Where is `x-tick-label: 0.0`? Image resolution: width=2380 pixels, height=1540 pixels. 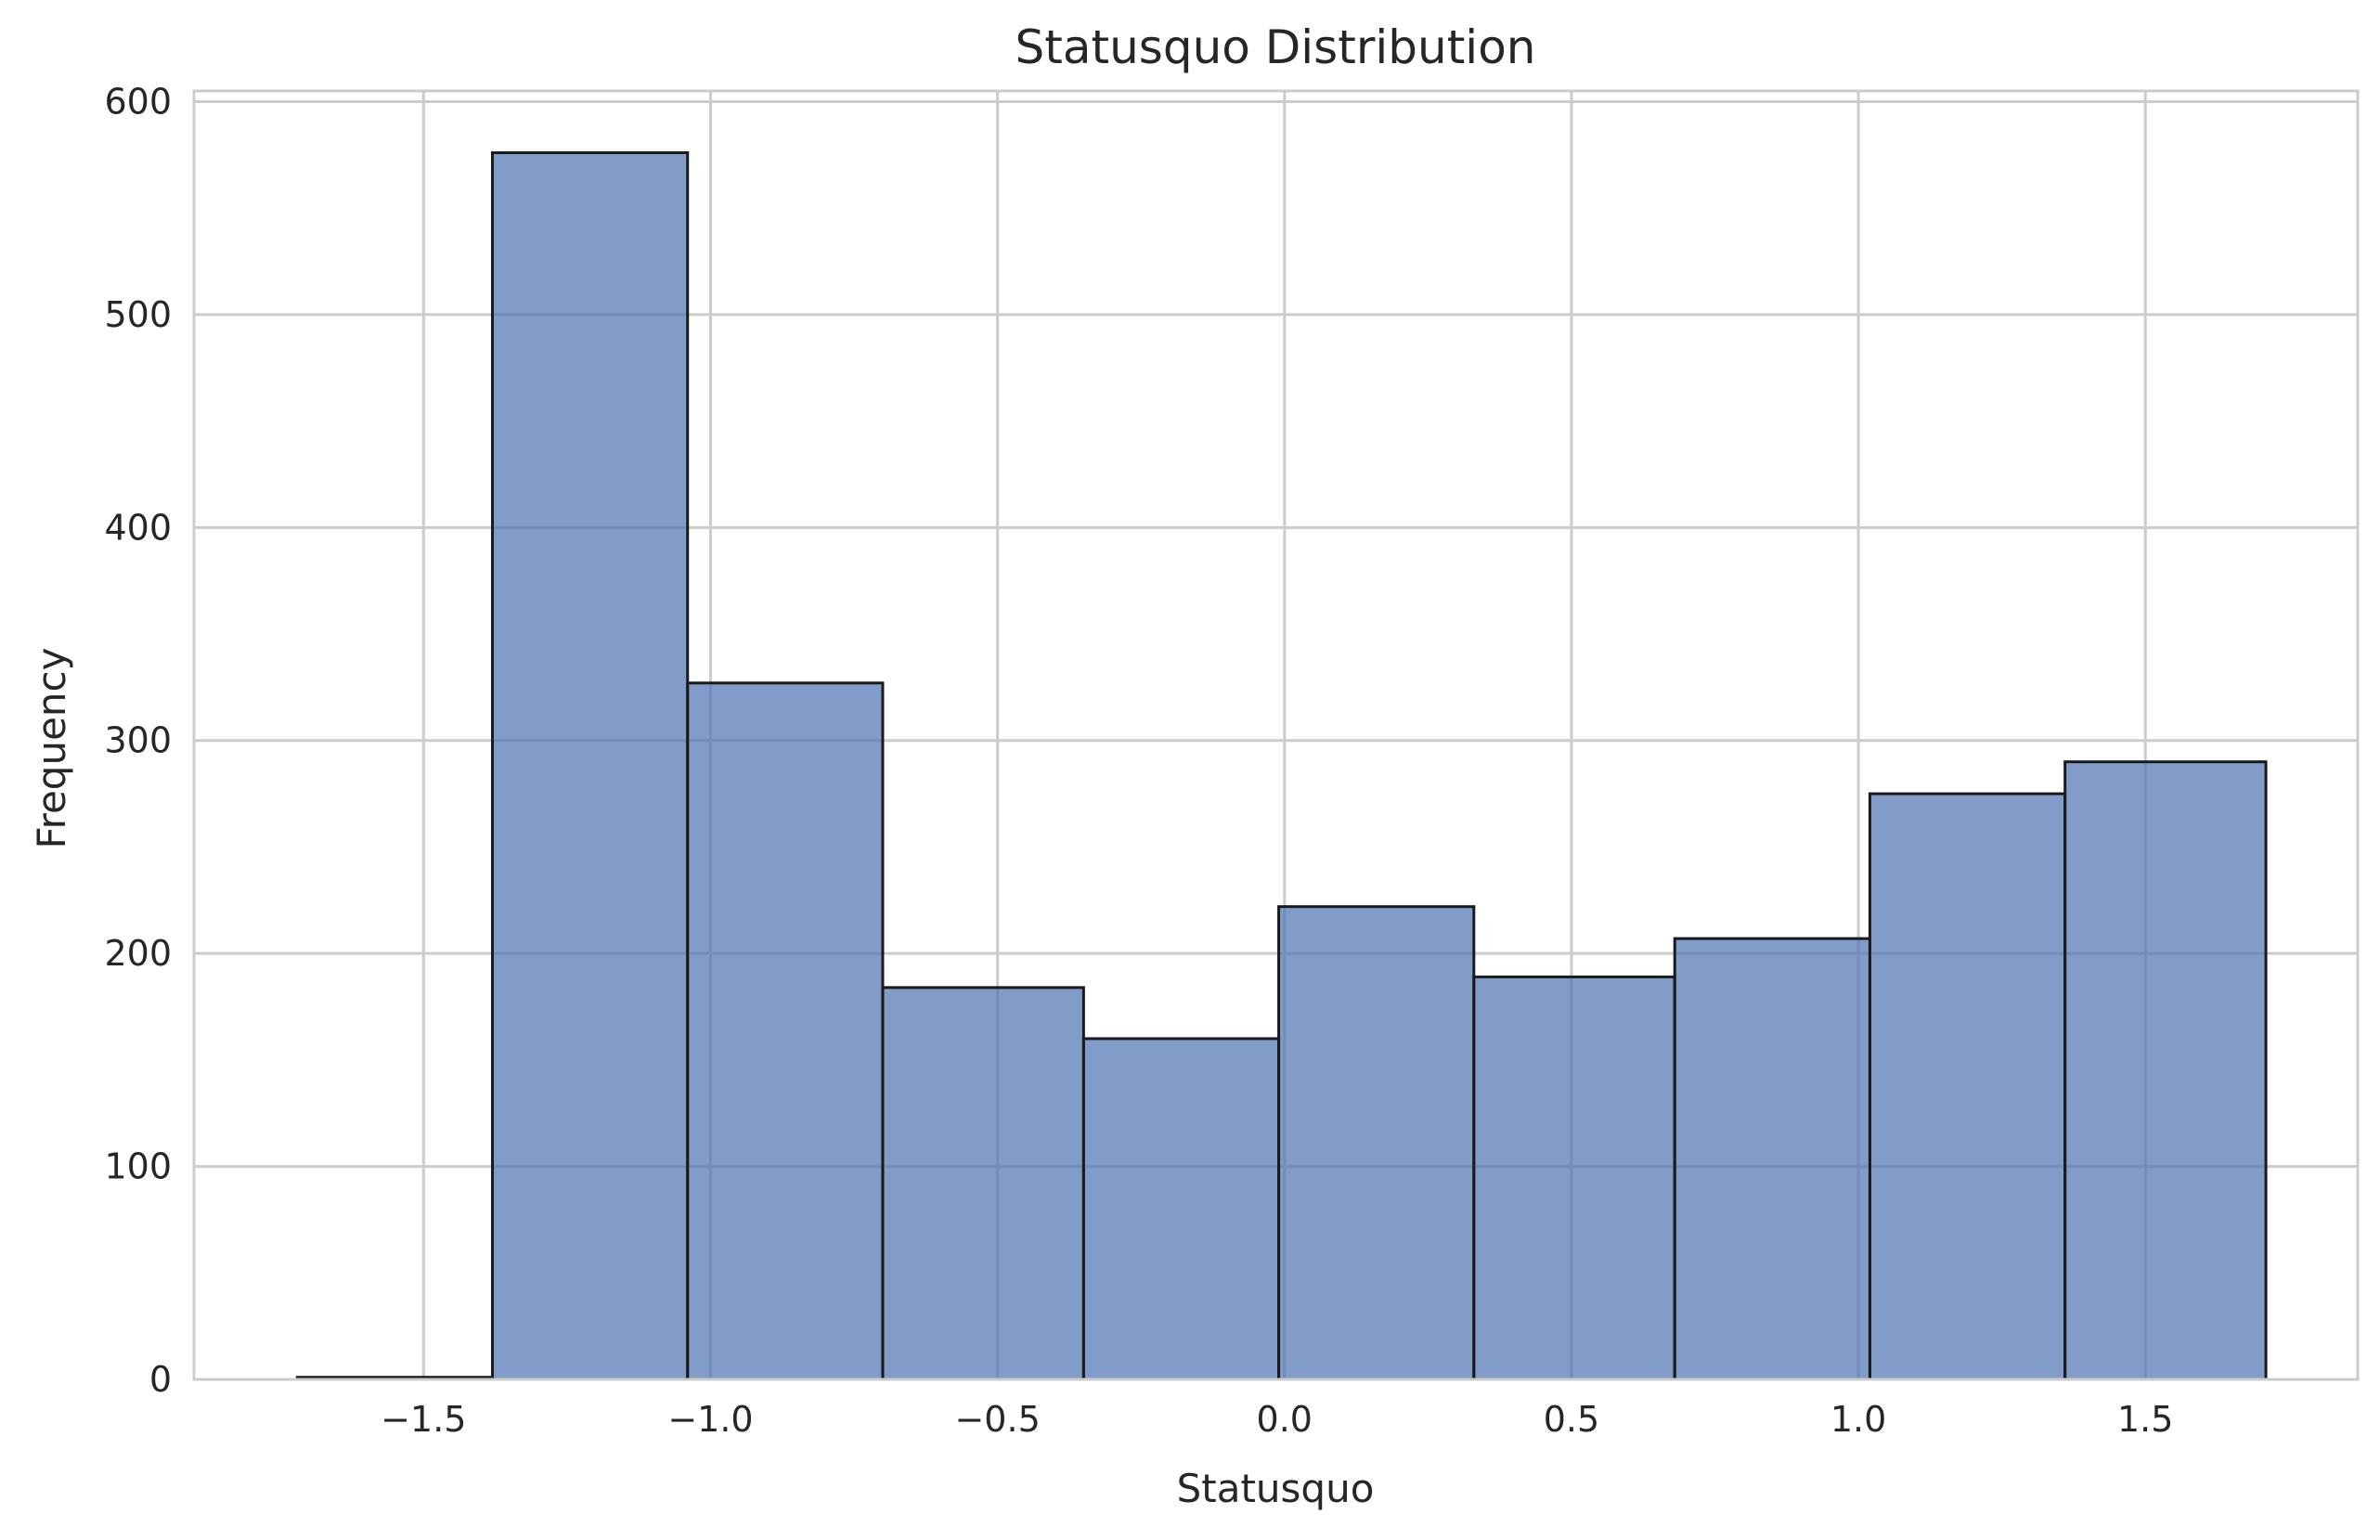
x-tick-label: 0.0 is located at coordinates (1285, 1420).